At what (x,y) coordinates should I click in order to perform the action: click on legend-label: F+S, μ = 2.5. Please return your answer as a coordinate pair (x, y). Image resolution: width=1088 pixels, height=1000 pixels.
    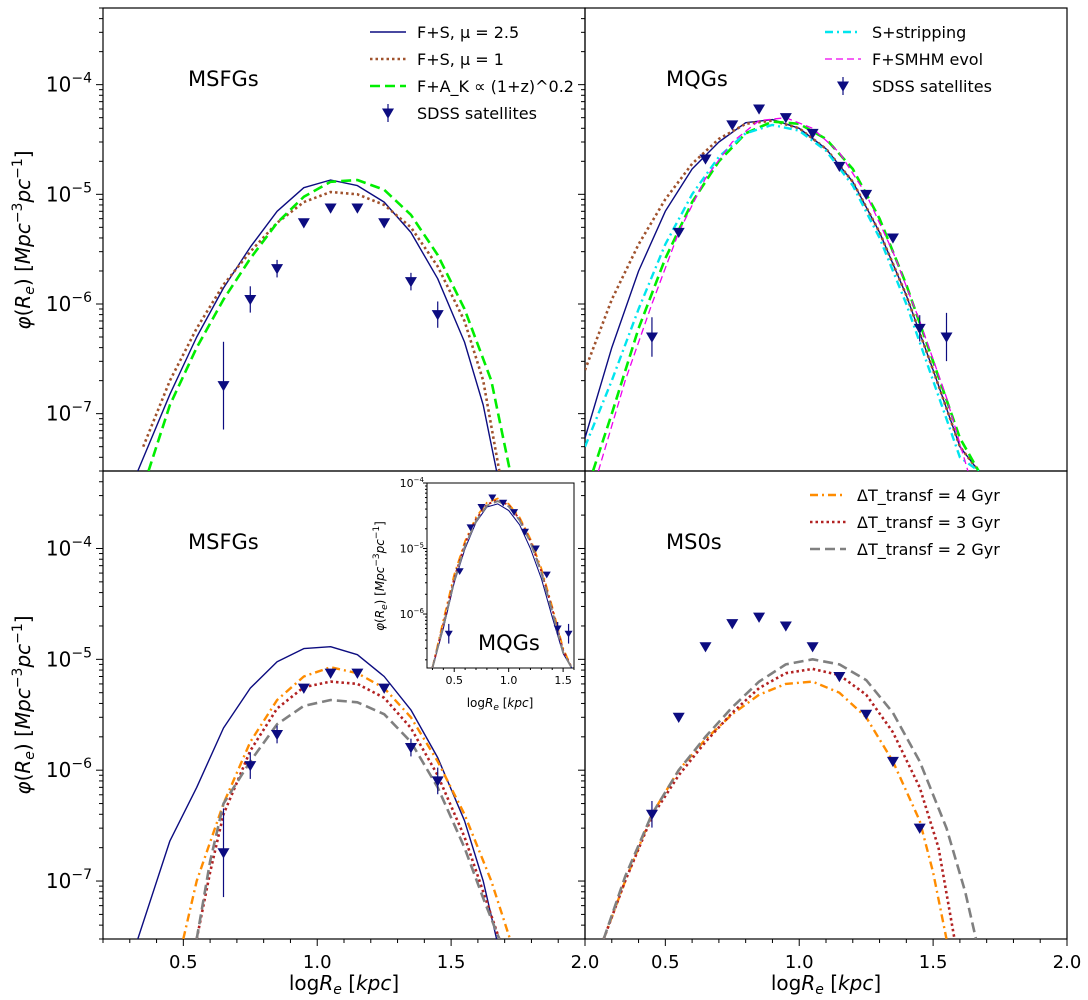
    Looking at the image, I should click on (468, 32).